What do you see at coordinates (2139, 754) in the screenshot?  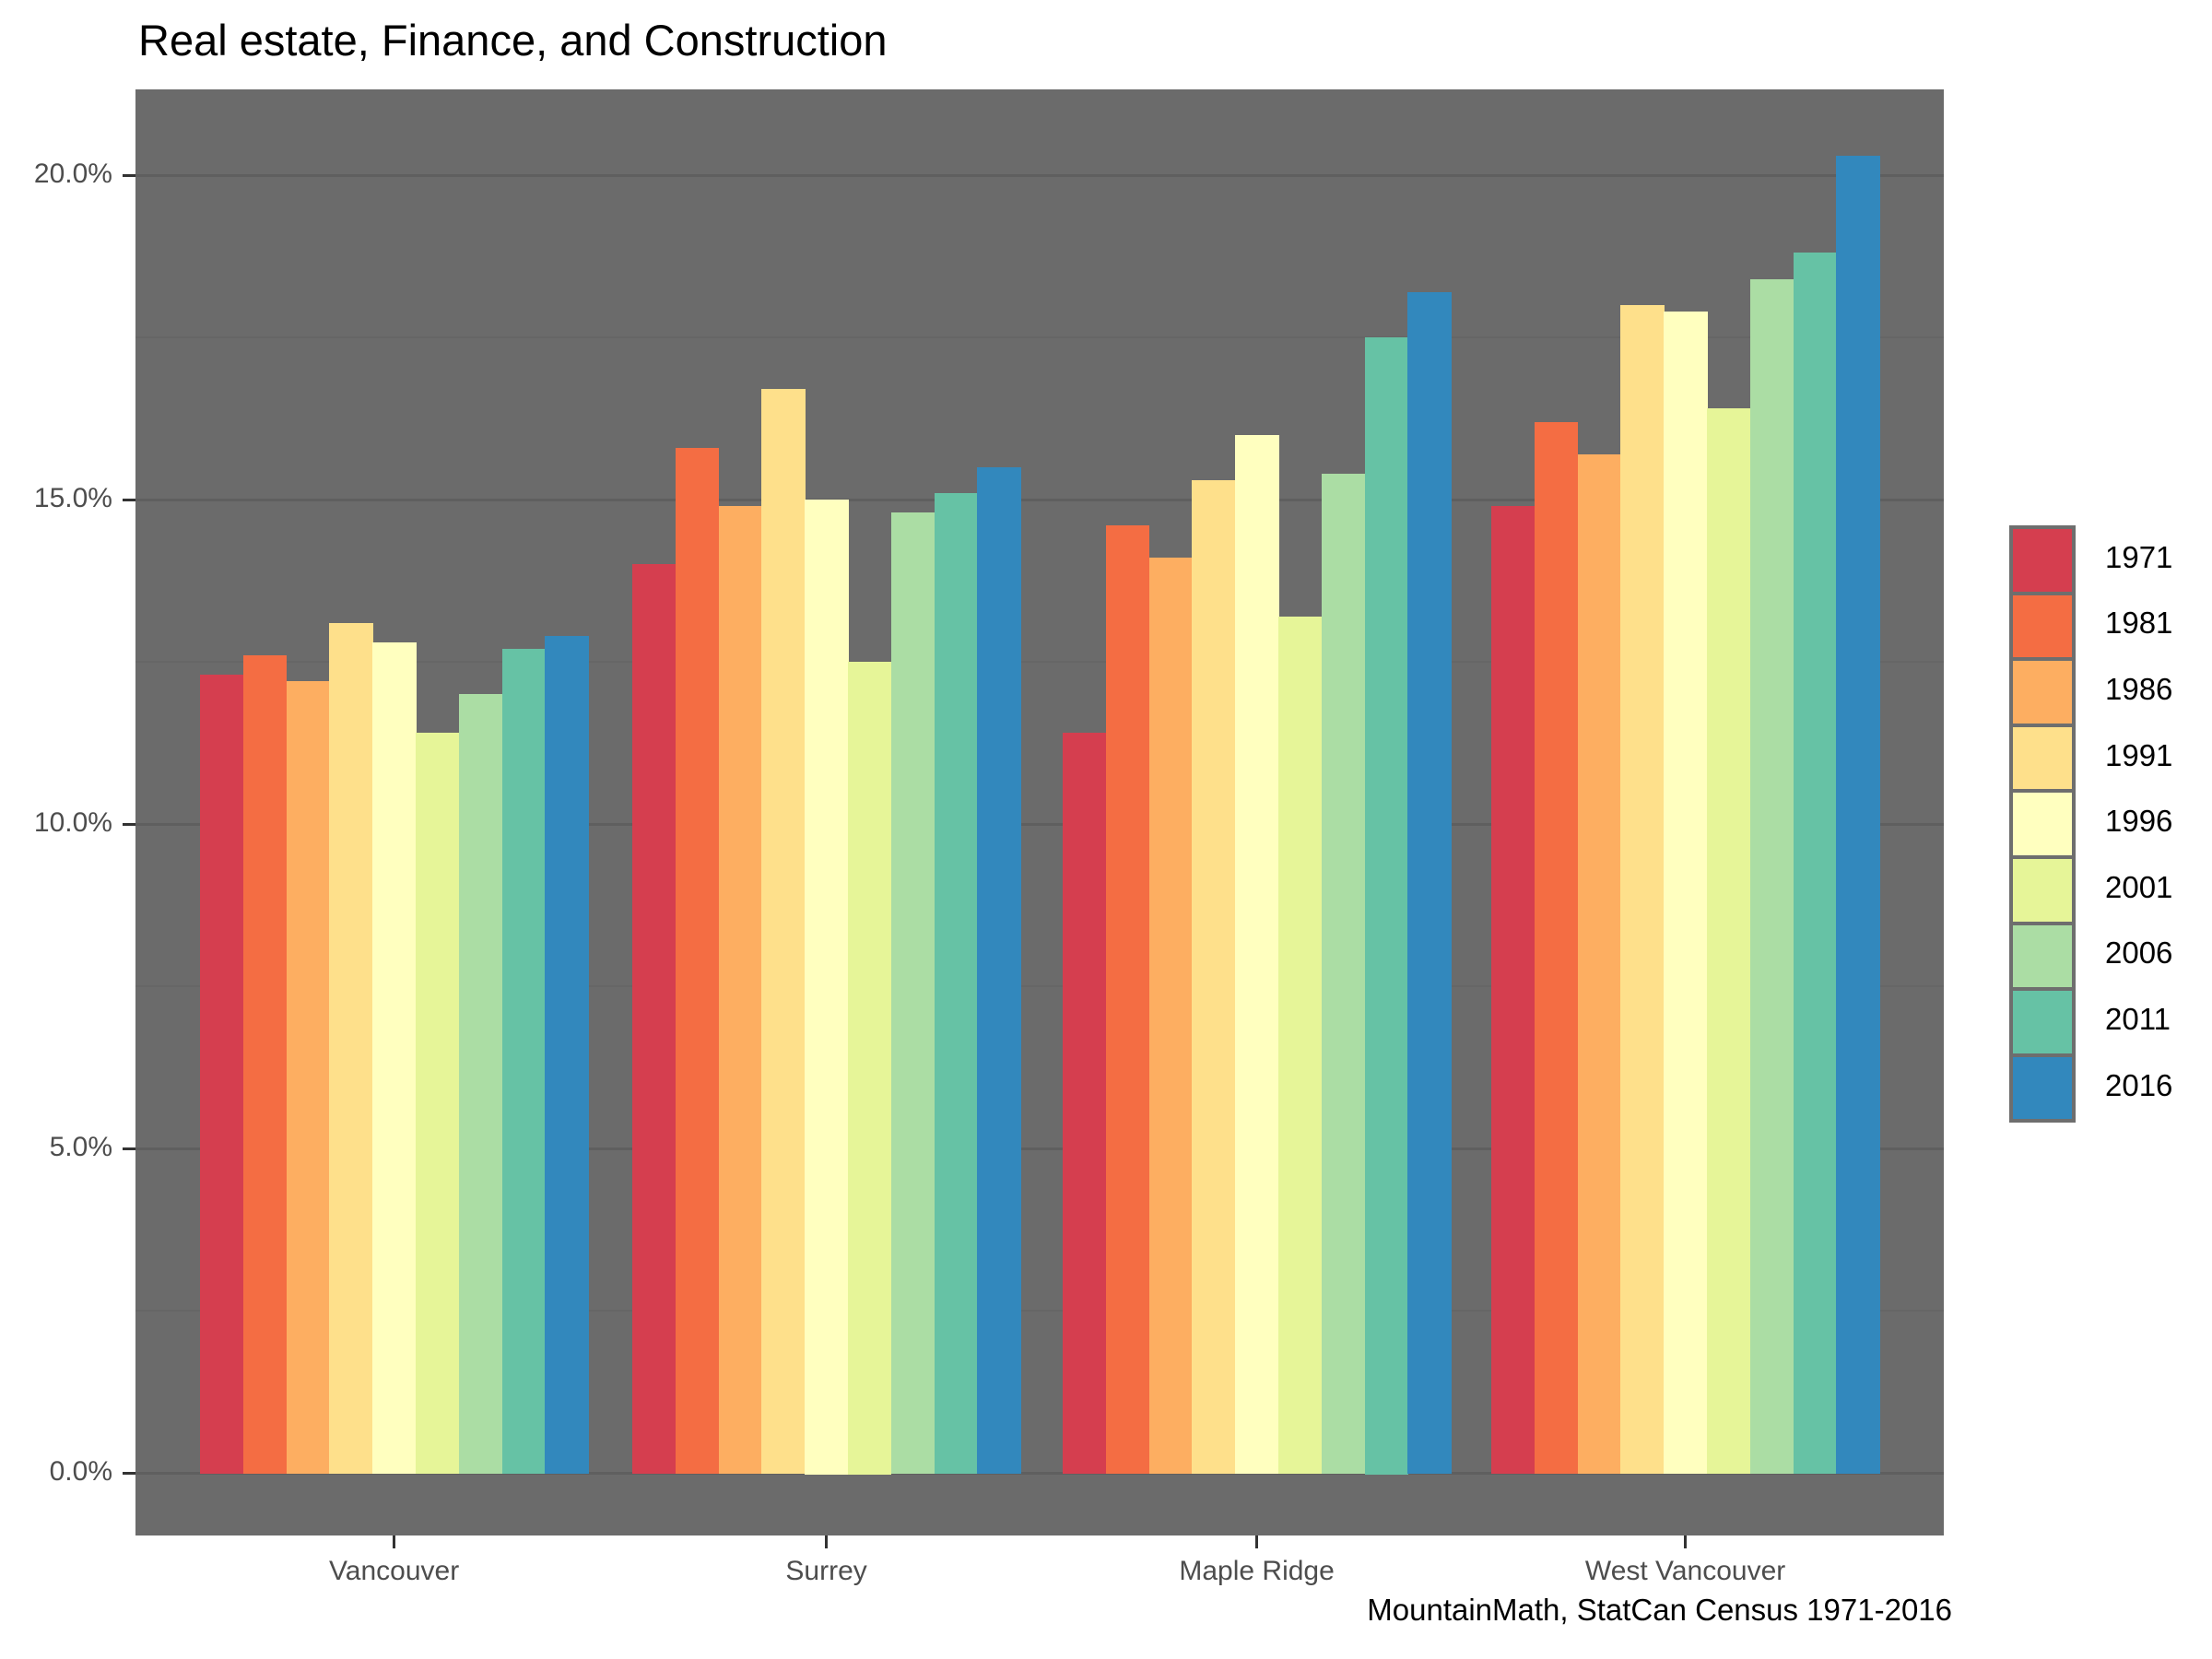 I see `legend-label-1991: 1991` at bounding box center [2139, 754].